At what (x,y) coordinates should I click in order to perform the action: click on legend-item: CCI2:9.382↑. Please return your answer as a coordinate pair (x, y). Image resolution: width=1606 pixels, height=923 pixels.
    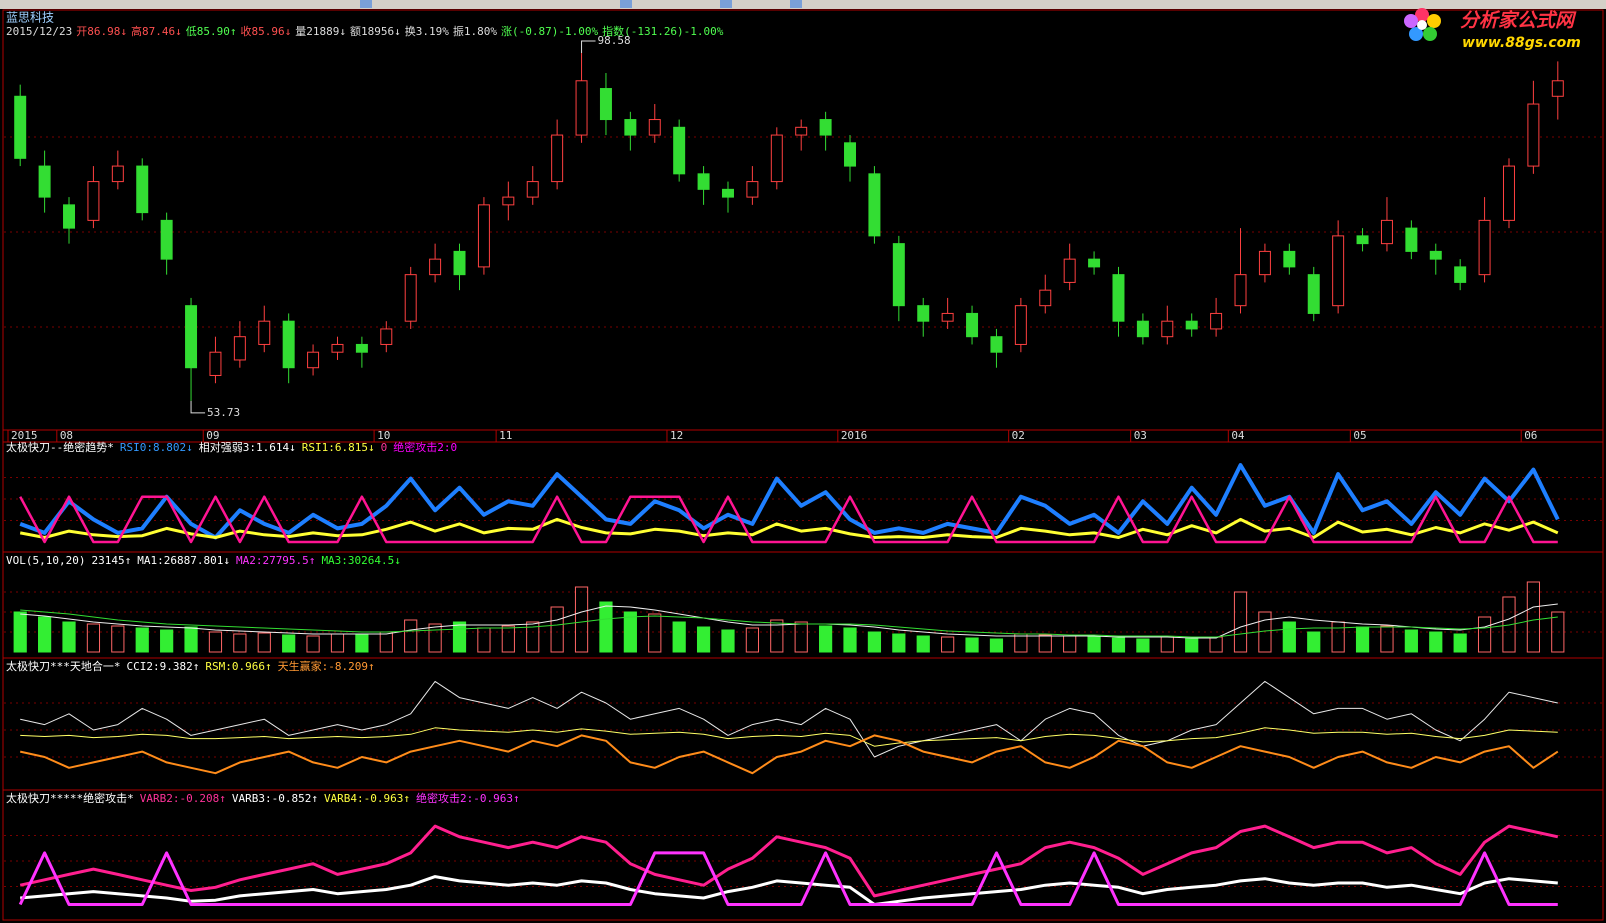
    Looking at the image, I should click on (163, 666).